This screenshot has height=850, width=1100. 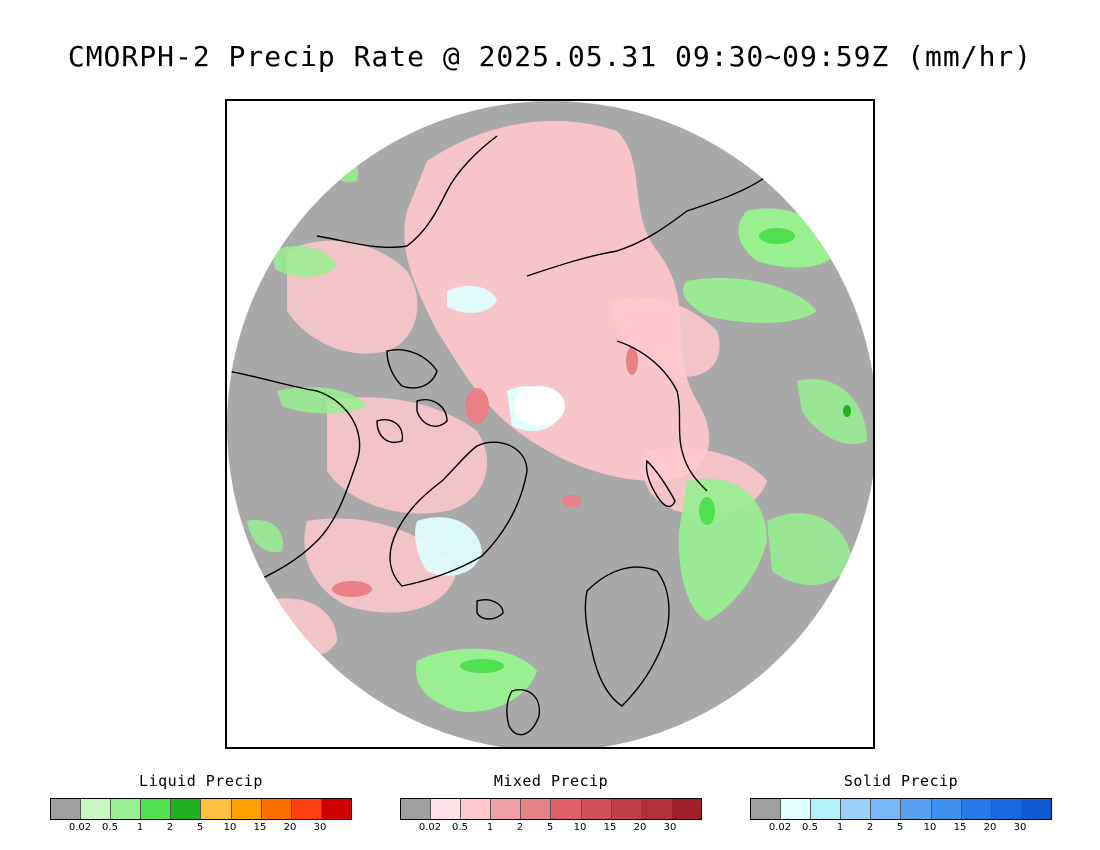 I want to click on north-pole-cap, so click(x=539, y=406).